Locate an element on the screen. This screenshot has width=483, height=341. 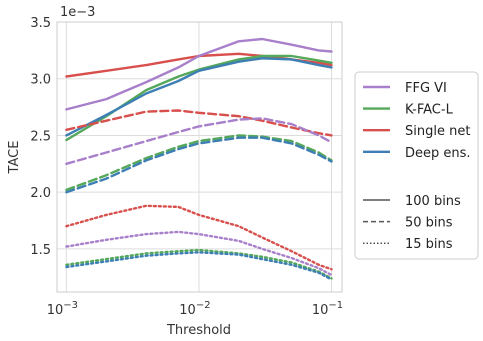
legend-label: Single net is located at coordinates (437, 131).